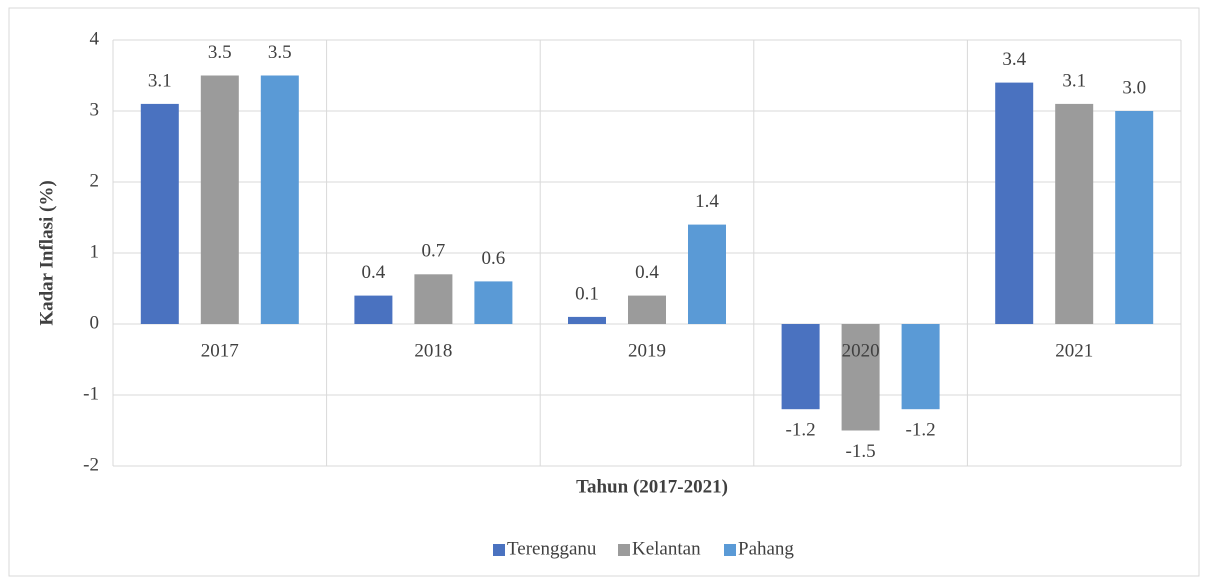 Image resolution: width=1205 pixels, height=577 pixels. I want to click on legend-label: Pahang, so click(766, 548).